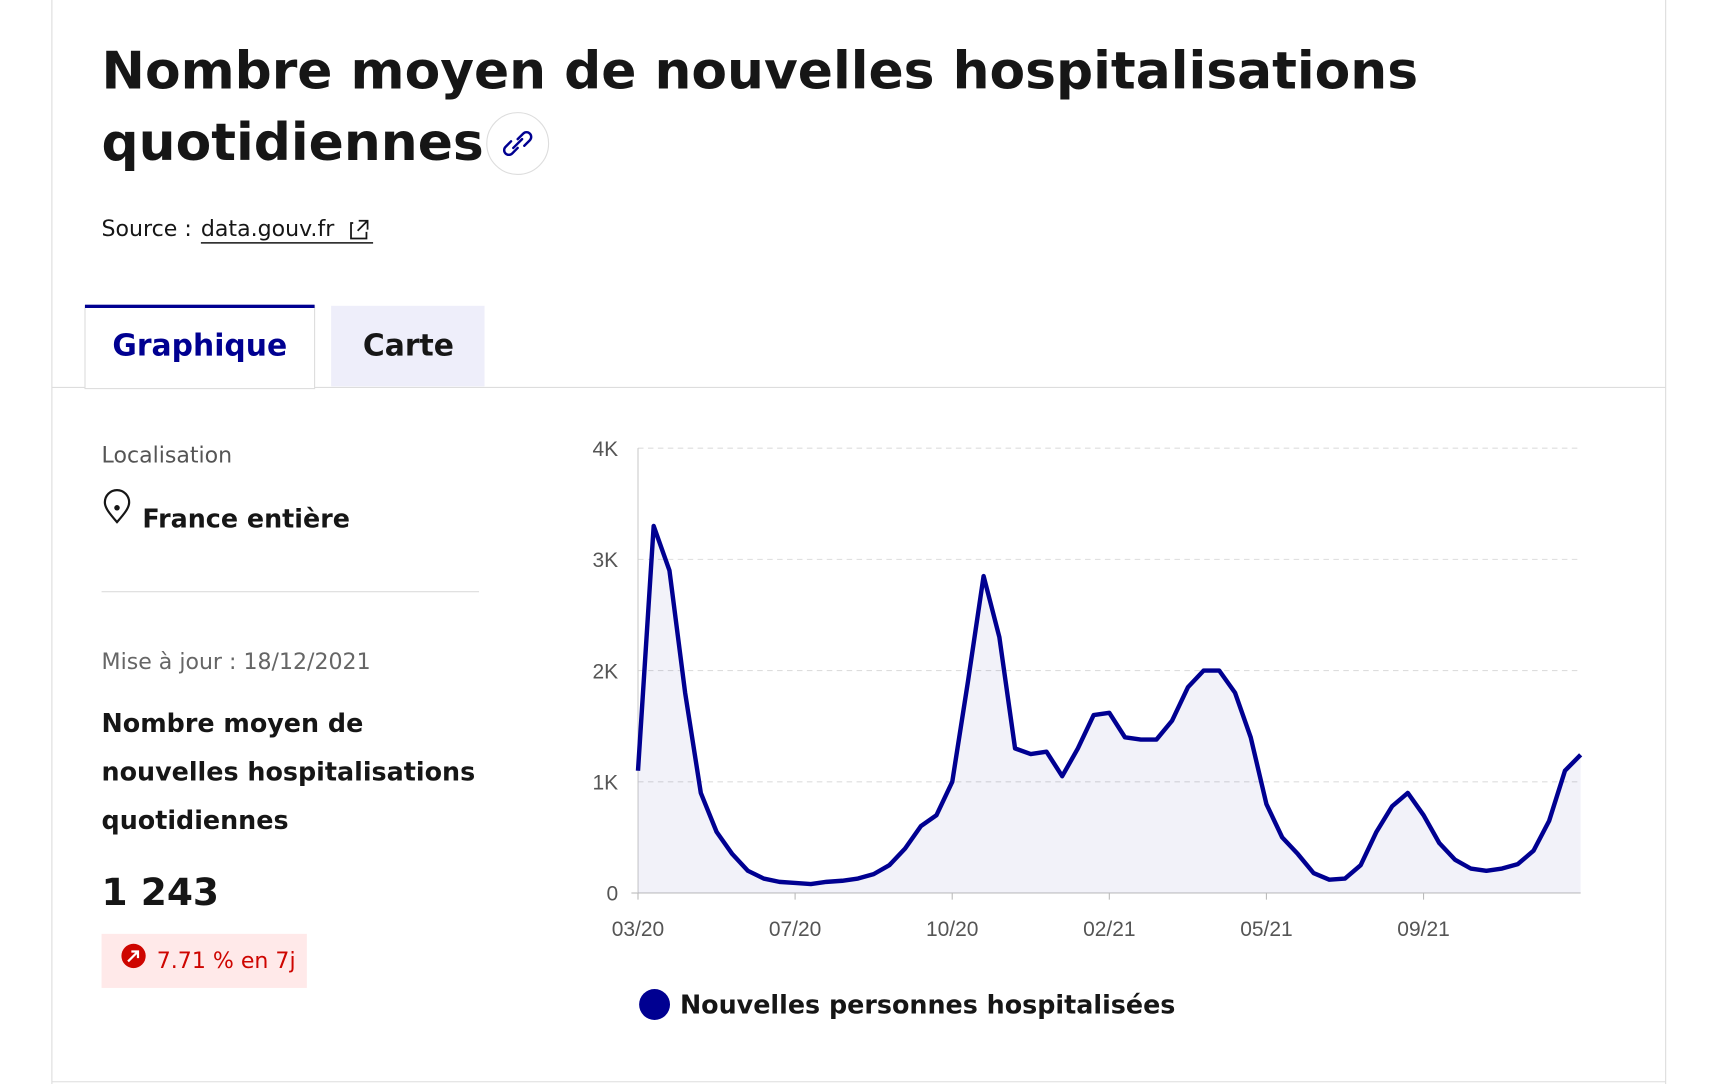  What do you see at coordinates (952, 929) in the screenshot?
I see `x-tick-label: 10/20` at bounding box center [952, 929].